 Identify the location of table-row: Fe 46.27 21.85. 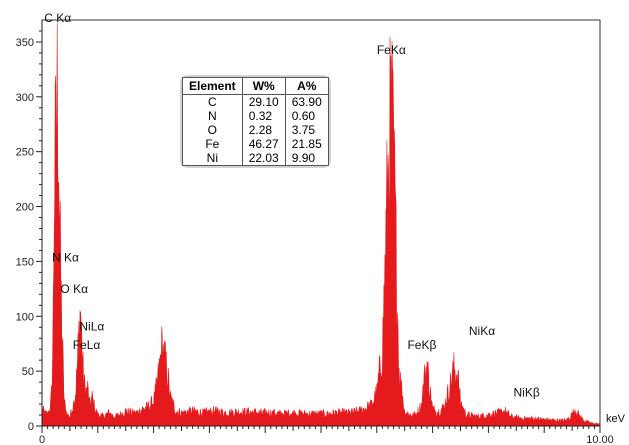
(255, 144).